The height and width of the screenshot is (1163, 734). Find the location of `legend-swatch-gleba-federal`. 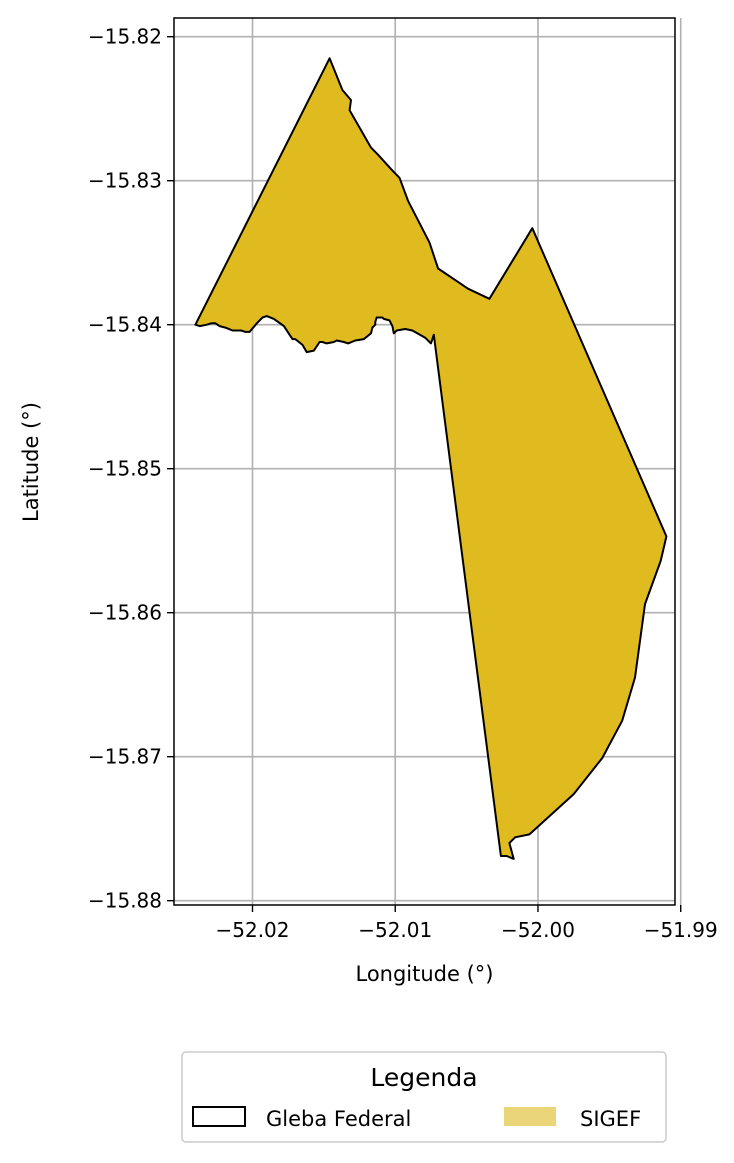

legend-swatch-gleba-federal is located at coordinates (219, 1116).